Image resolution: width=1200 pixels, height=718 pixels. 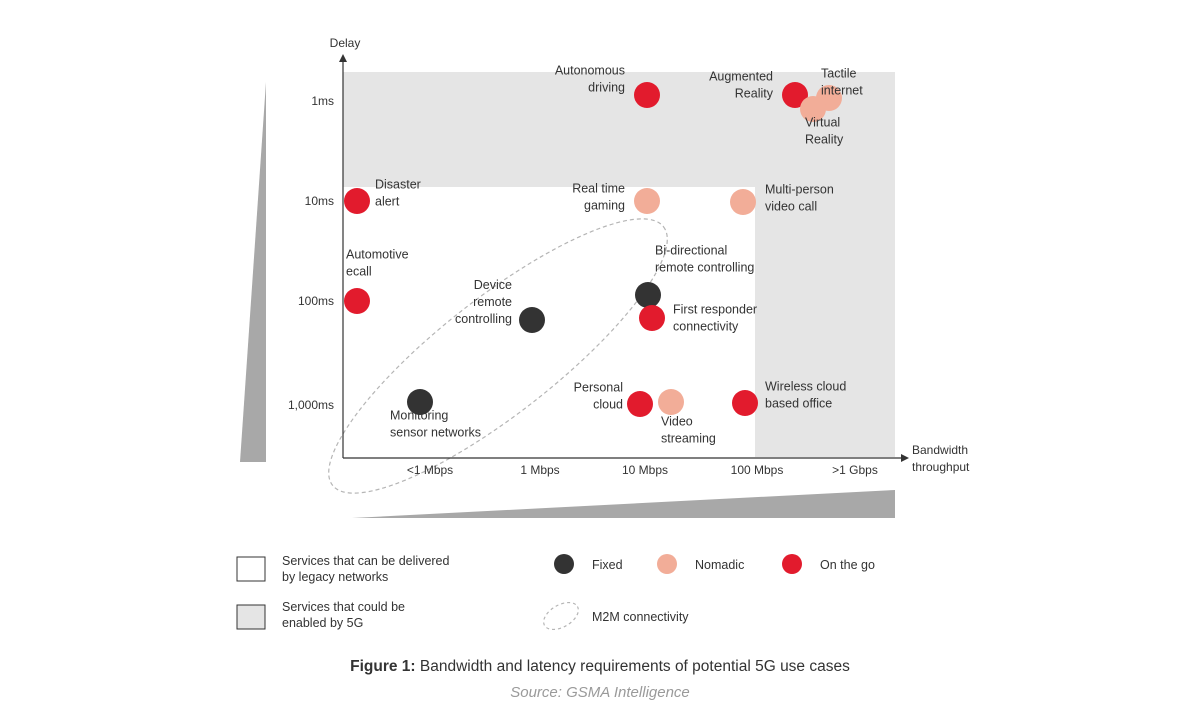 What do you see at coordinates (357, 201) in the screenshot?
I see `point-disaster-alert` at bounding box center [357, 201].